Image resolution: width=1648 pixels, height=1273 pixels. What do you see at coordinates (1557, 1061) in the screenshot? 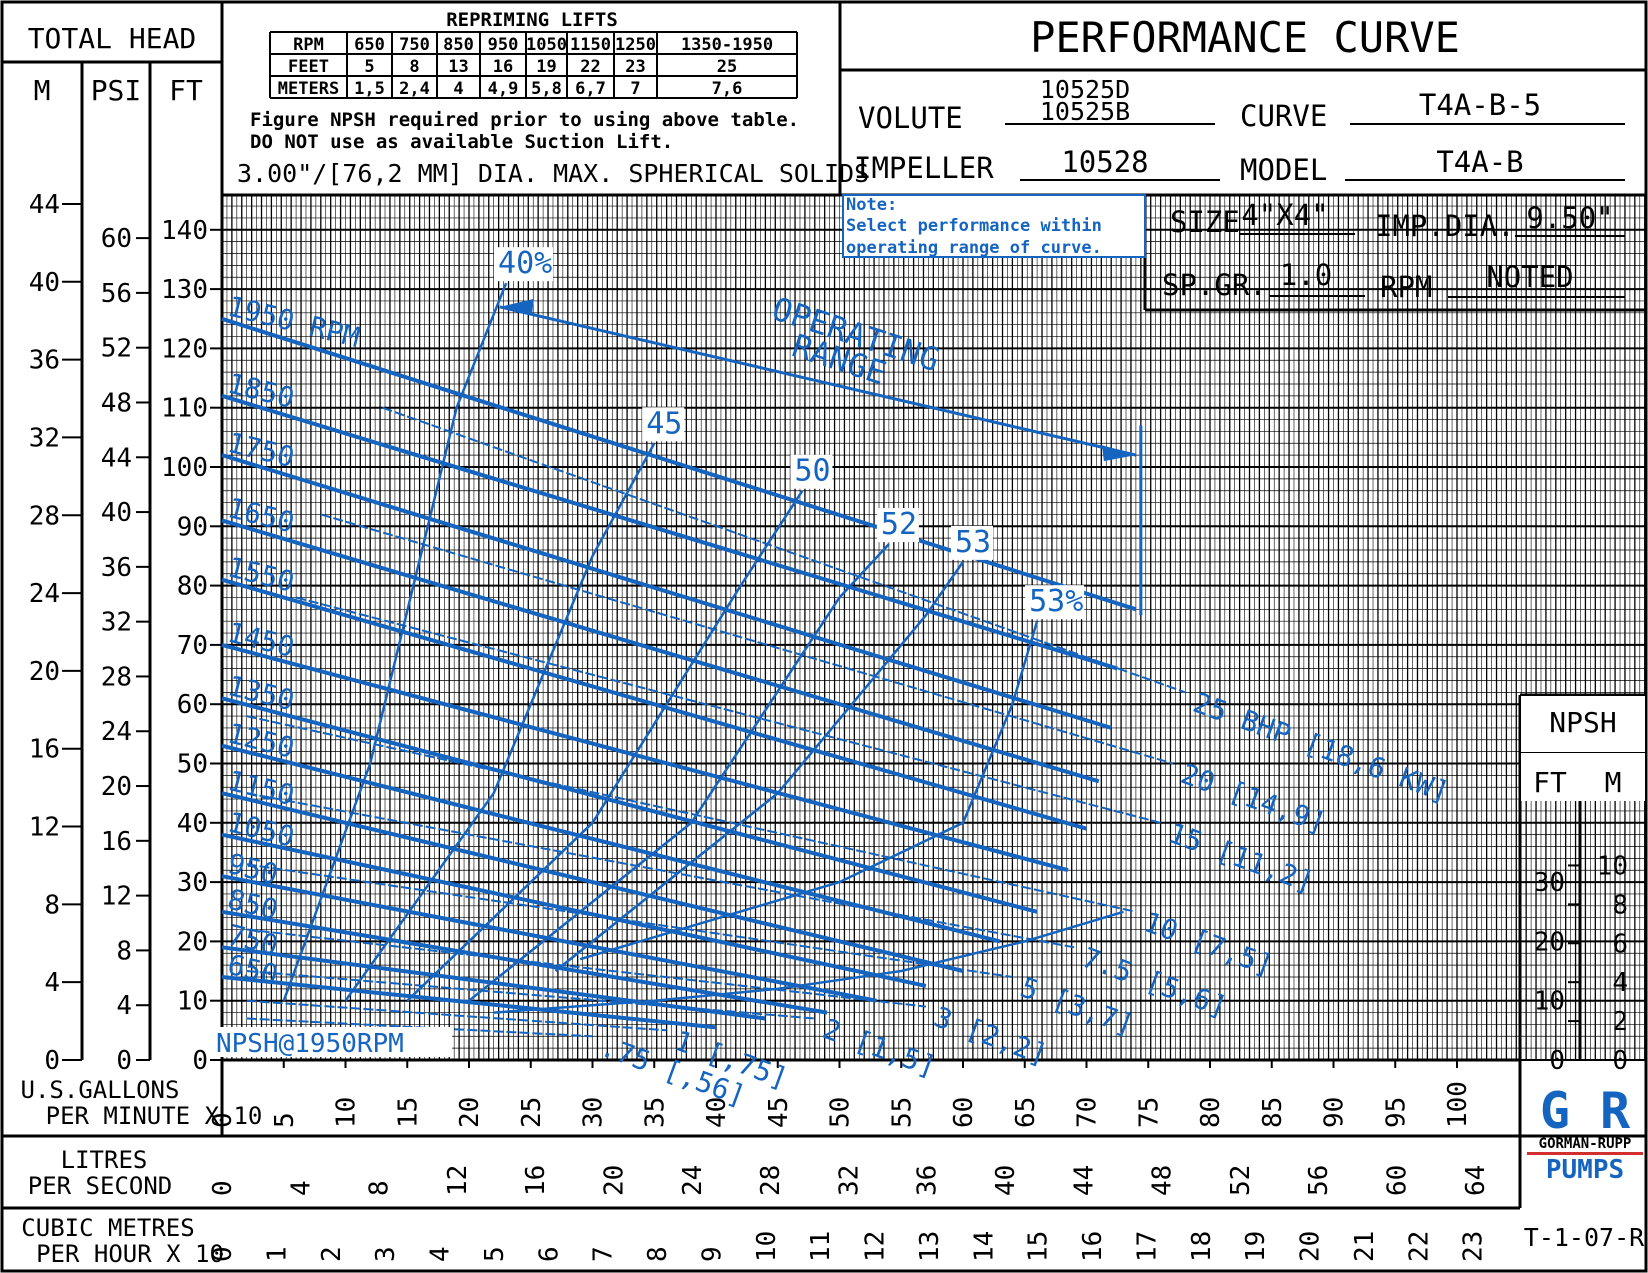
I see `npsh-ft-tick-label: 0` at bounding box center [1557, 1061].